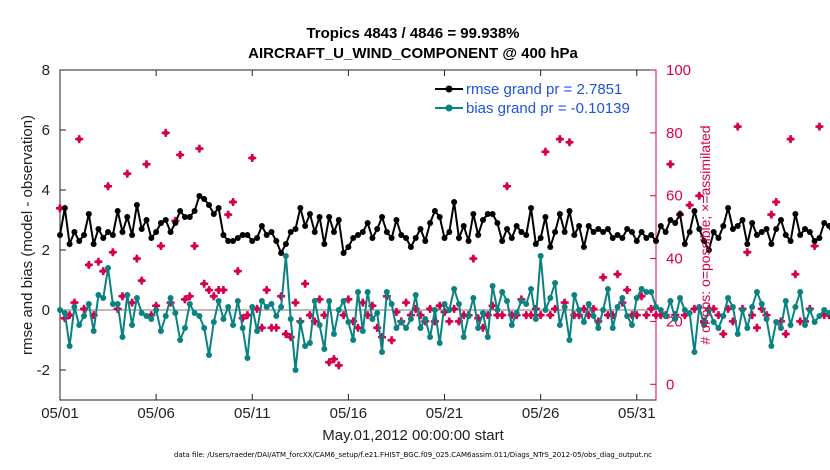  What do you see at coordinates (674, 259) in the screenshot?
I see `y2-tick-label: 40` at bounding box center [674, 259].